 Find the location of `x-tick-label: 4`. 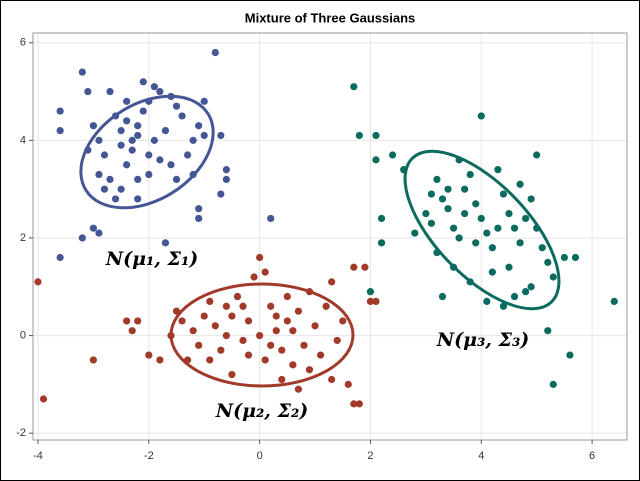

x-tick-label: 4 is located at coordinates (481, 456).